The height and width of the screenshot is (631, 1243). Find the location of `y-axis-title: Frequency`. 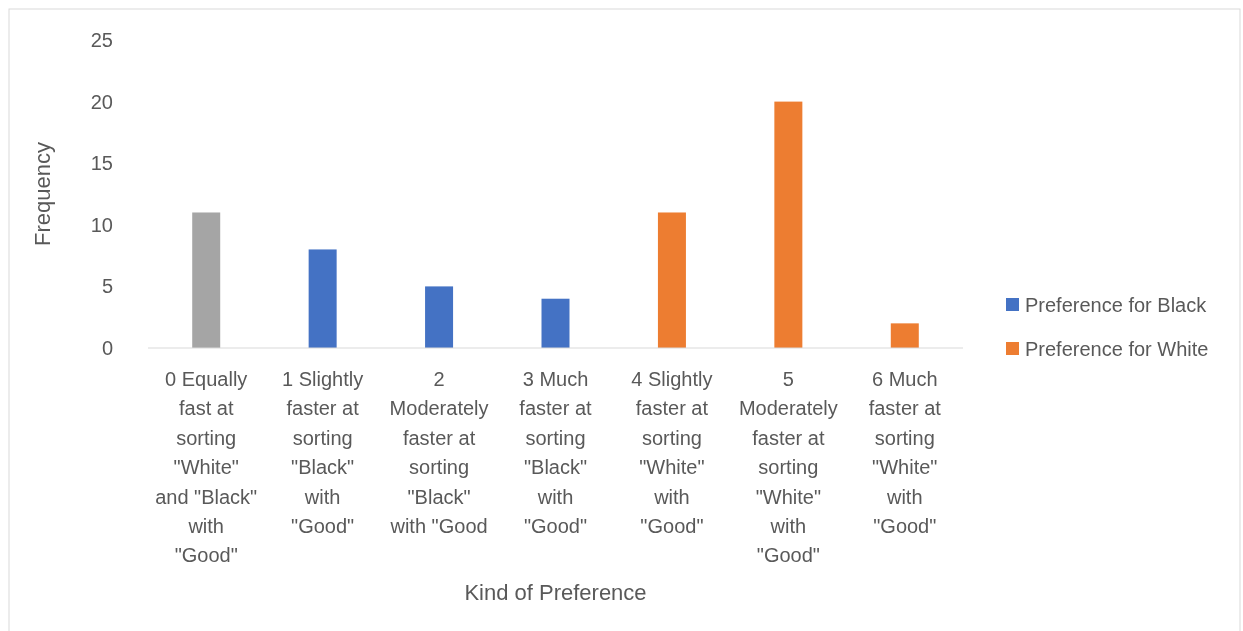

y-axis-title: Frequency is located at coordinates (42, 194).